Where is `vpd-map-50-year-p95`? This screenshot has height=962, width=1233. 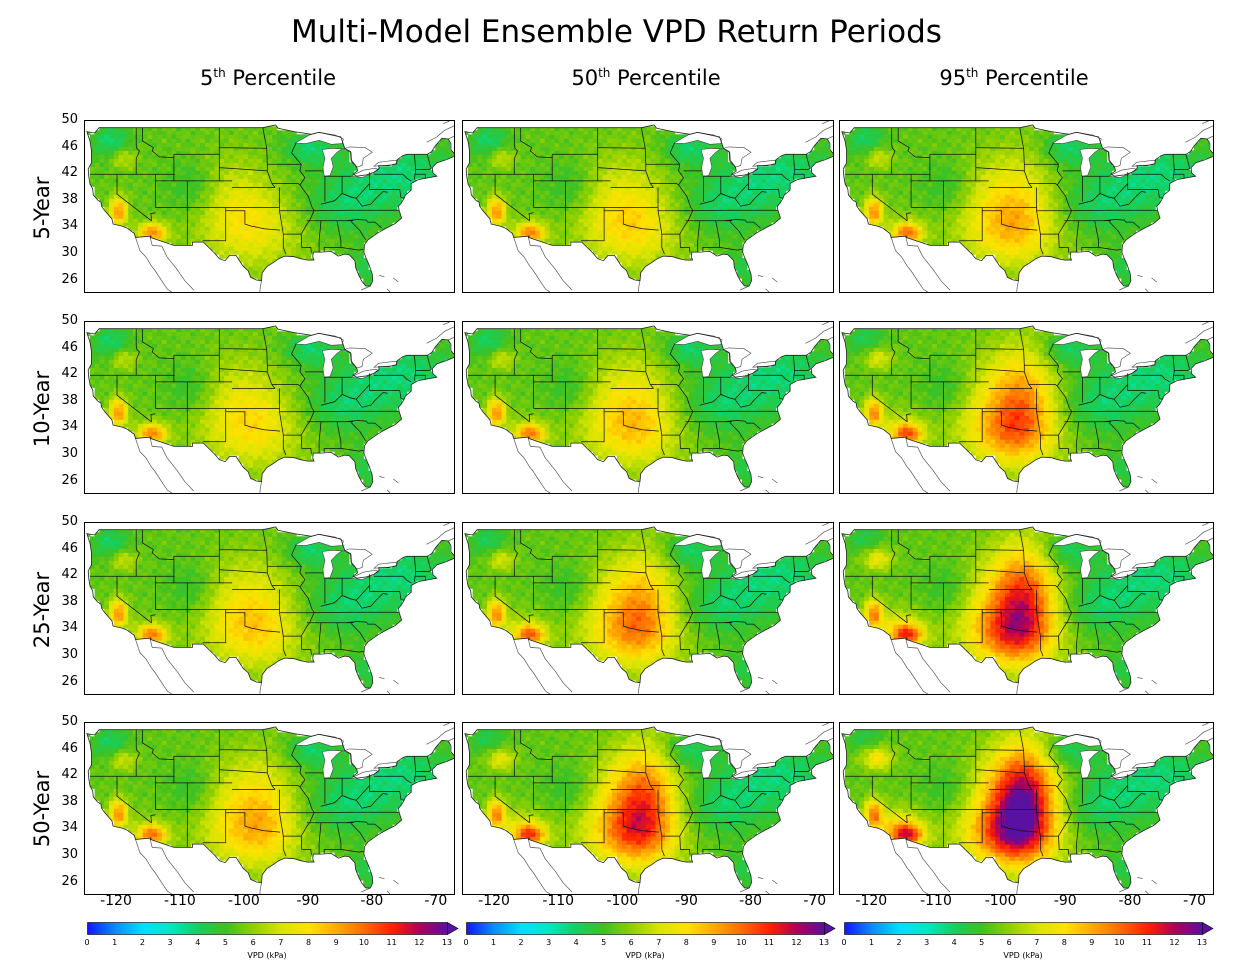 vpd-map-50-year-p95 is located at coordinates (1026, 808).